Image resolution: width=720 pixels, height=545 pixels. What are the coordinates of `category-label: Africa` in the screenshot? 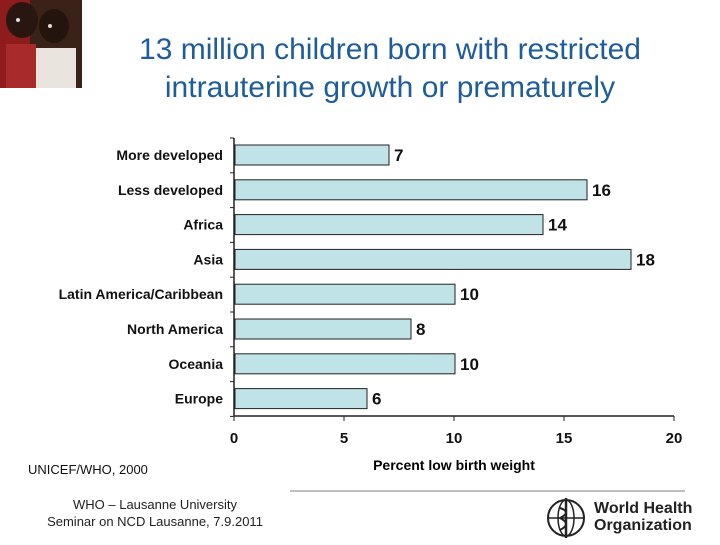 It's located at (203, 225).